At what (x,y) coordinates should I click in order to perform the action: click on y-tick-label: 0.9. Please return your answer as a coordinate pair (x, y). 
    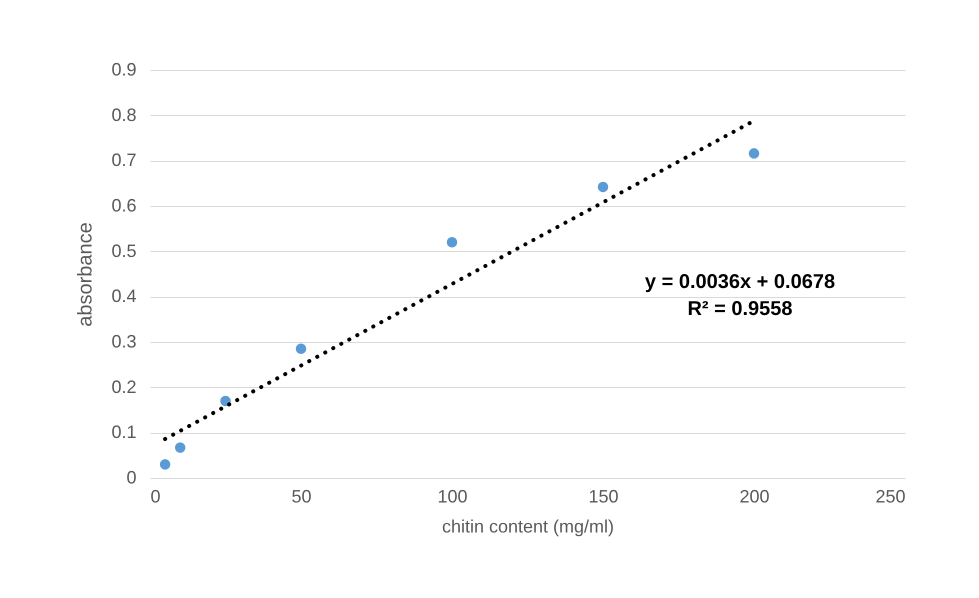
    Looking at the image, I should click on (123, 70).